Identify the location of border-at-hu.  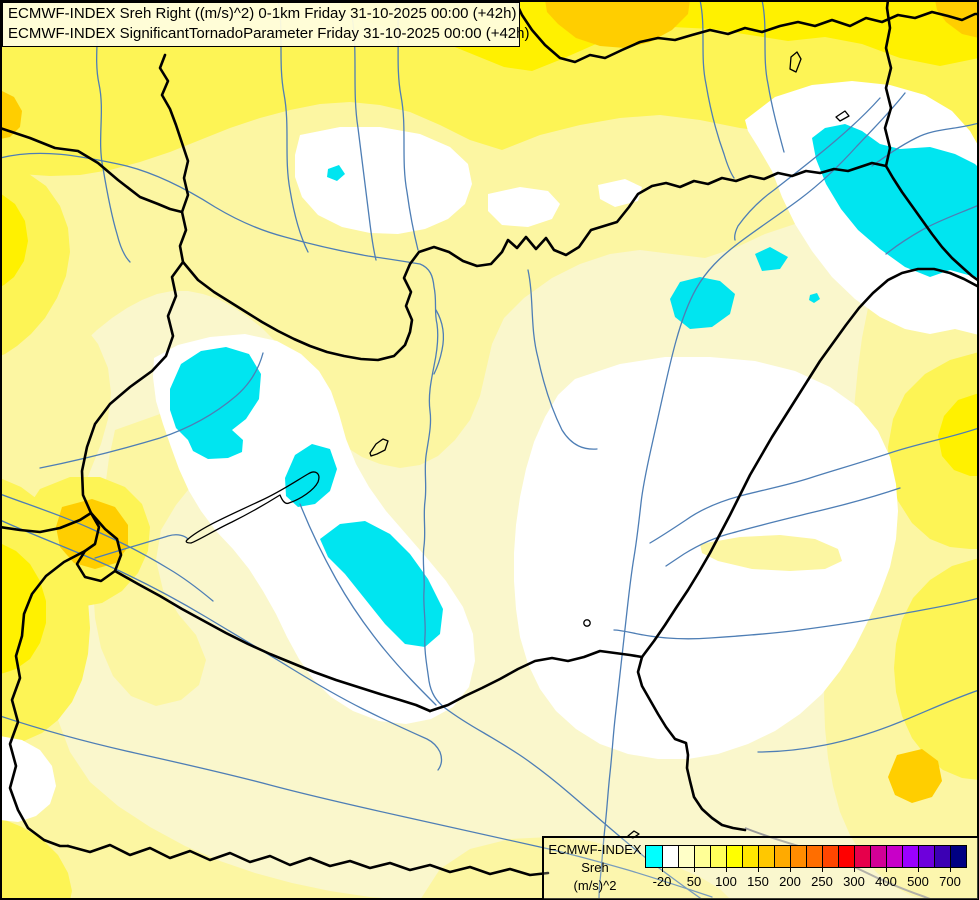
(134, 362).